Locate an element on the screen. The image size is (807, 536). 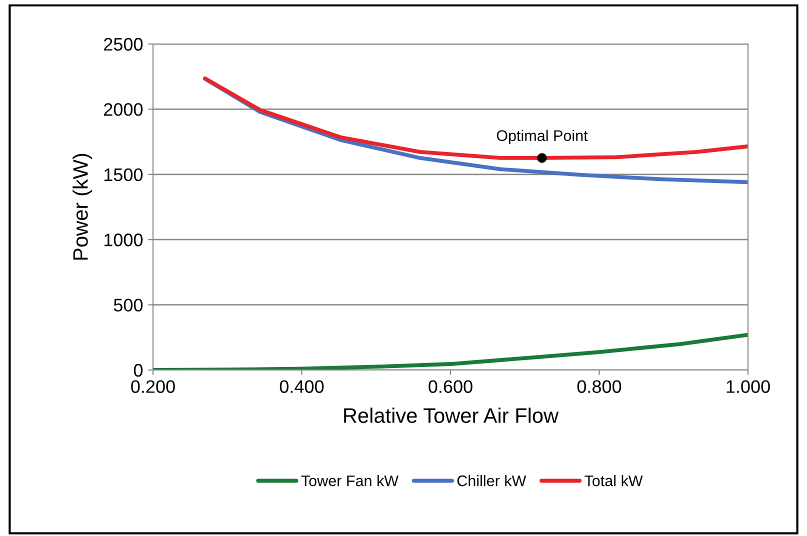
y-tick-label: 500 is located at coordinates (128, 305).